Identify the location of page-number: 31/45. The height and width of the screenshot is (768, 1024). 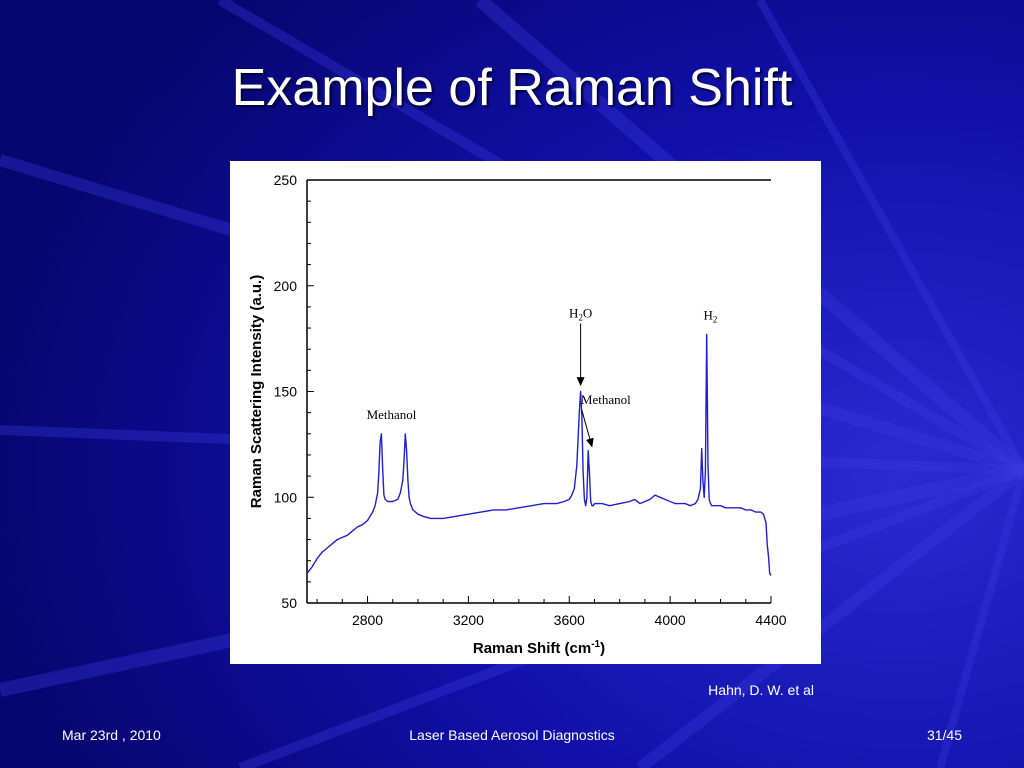
(944, 735).